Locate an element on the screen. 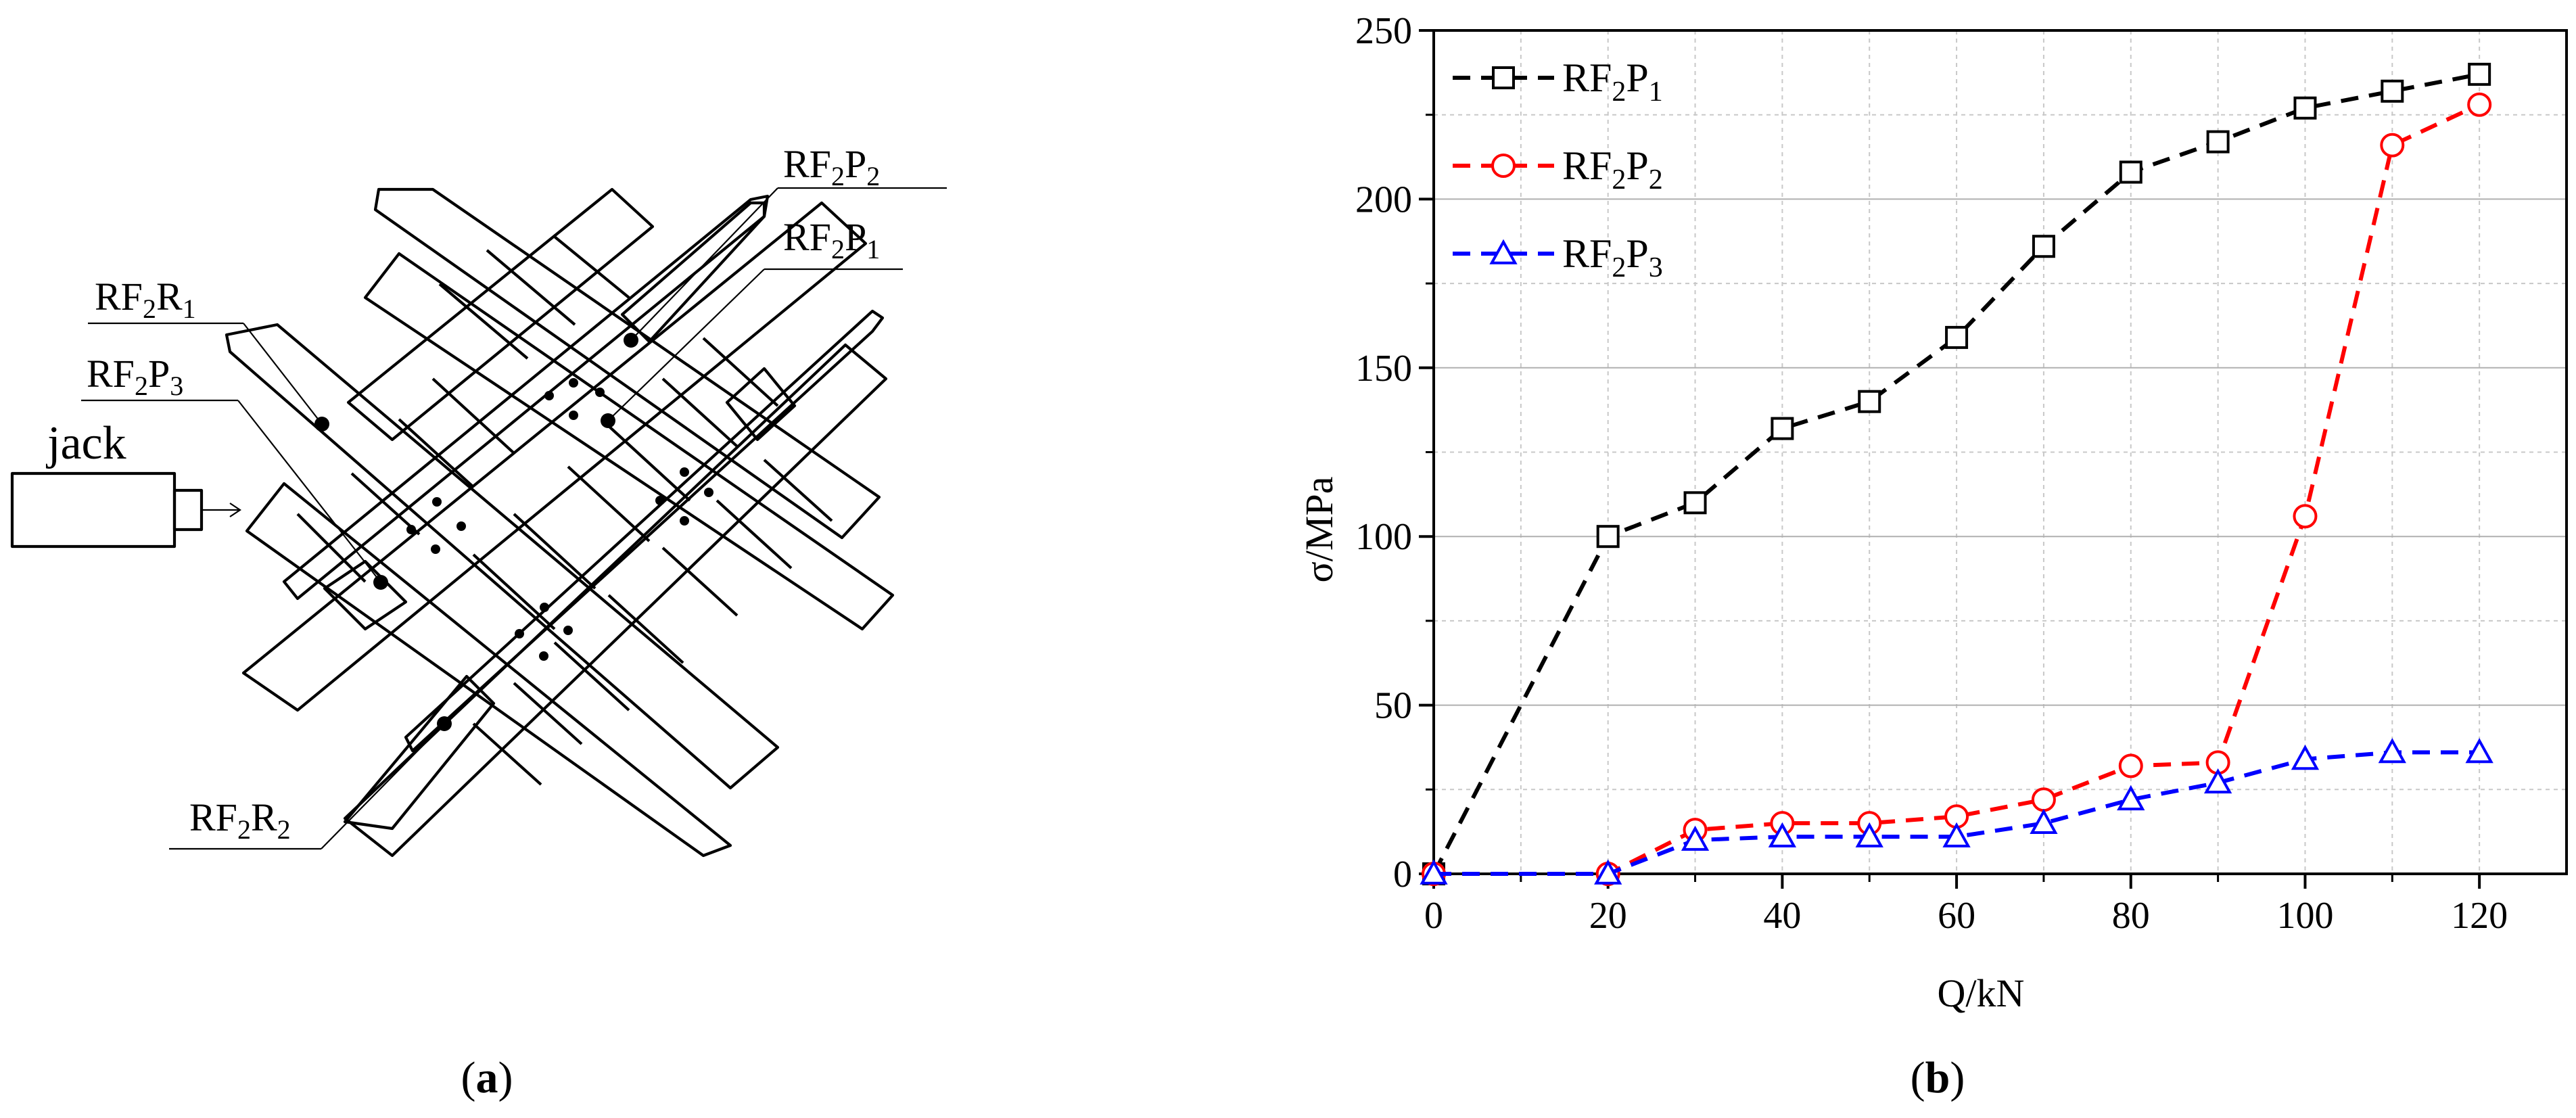 The image size is (2576, 1118). legend-item: RF2P2 is located at coordinates (1558, 169).